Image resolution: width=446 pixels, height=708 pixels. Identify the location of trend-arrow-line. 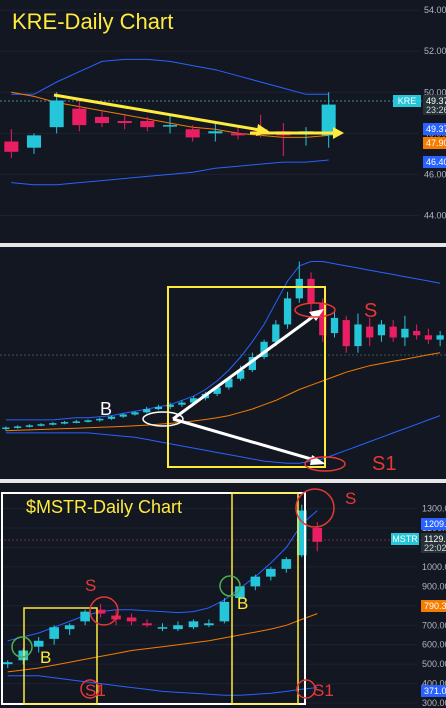
(157, 112).